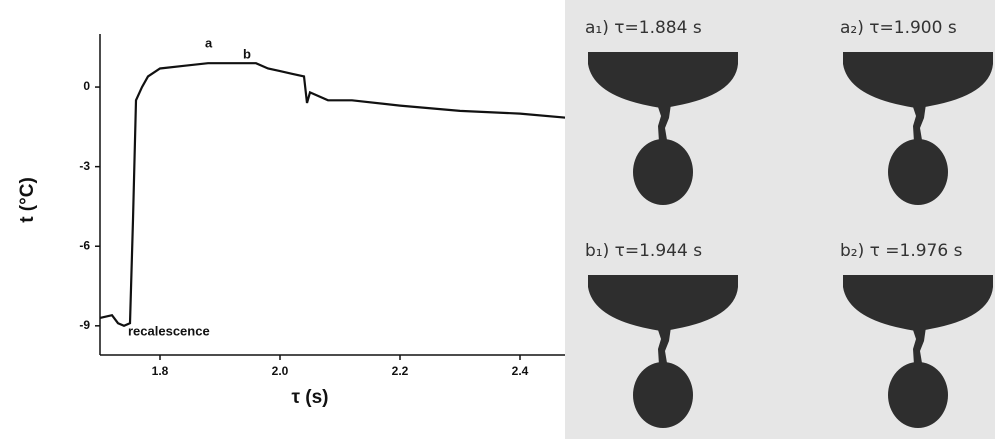 Image resolution: width=995 pixels, height=444 pixels. Describe the element at coordinates (209, 42) in the screenshot. I see `annotation: a` at that location.